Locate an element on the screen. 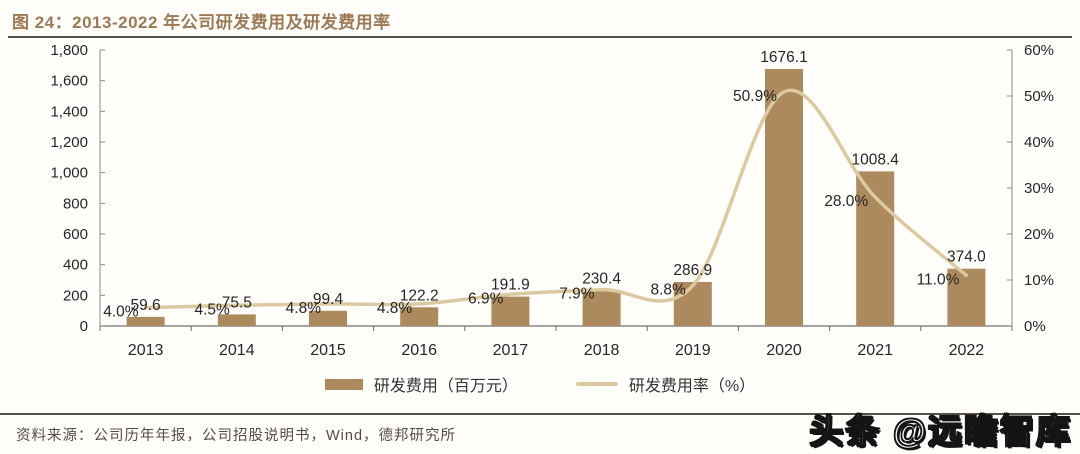 Image resolution: width=1080 pixels, height=454 pixels. svg-text: 4.5% is located at coordinates (212, 309).